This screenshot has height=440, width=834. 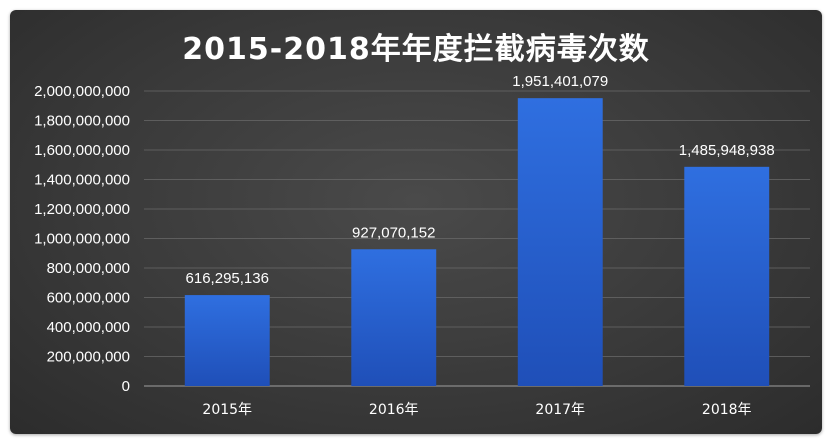 What do you see at coordinates (82, 121) in the screenshot?
I see `y-tick-label: 1,800,000,000` at bounding box center [82, 121].